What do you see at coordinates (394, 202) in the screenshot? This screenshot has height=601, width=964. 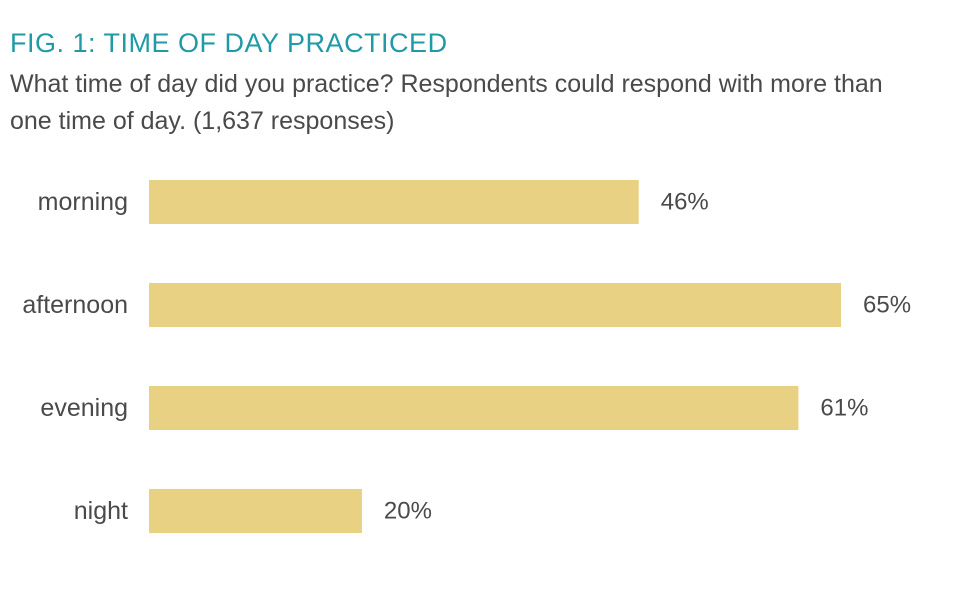 I see `bar-morning` at bounding box center [394, 202].